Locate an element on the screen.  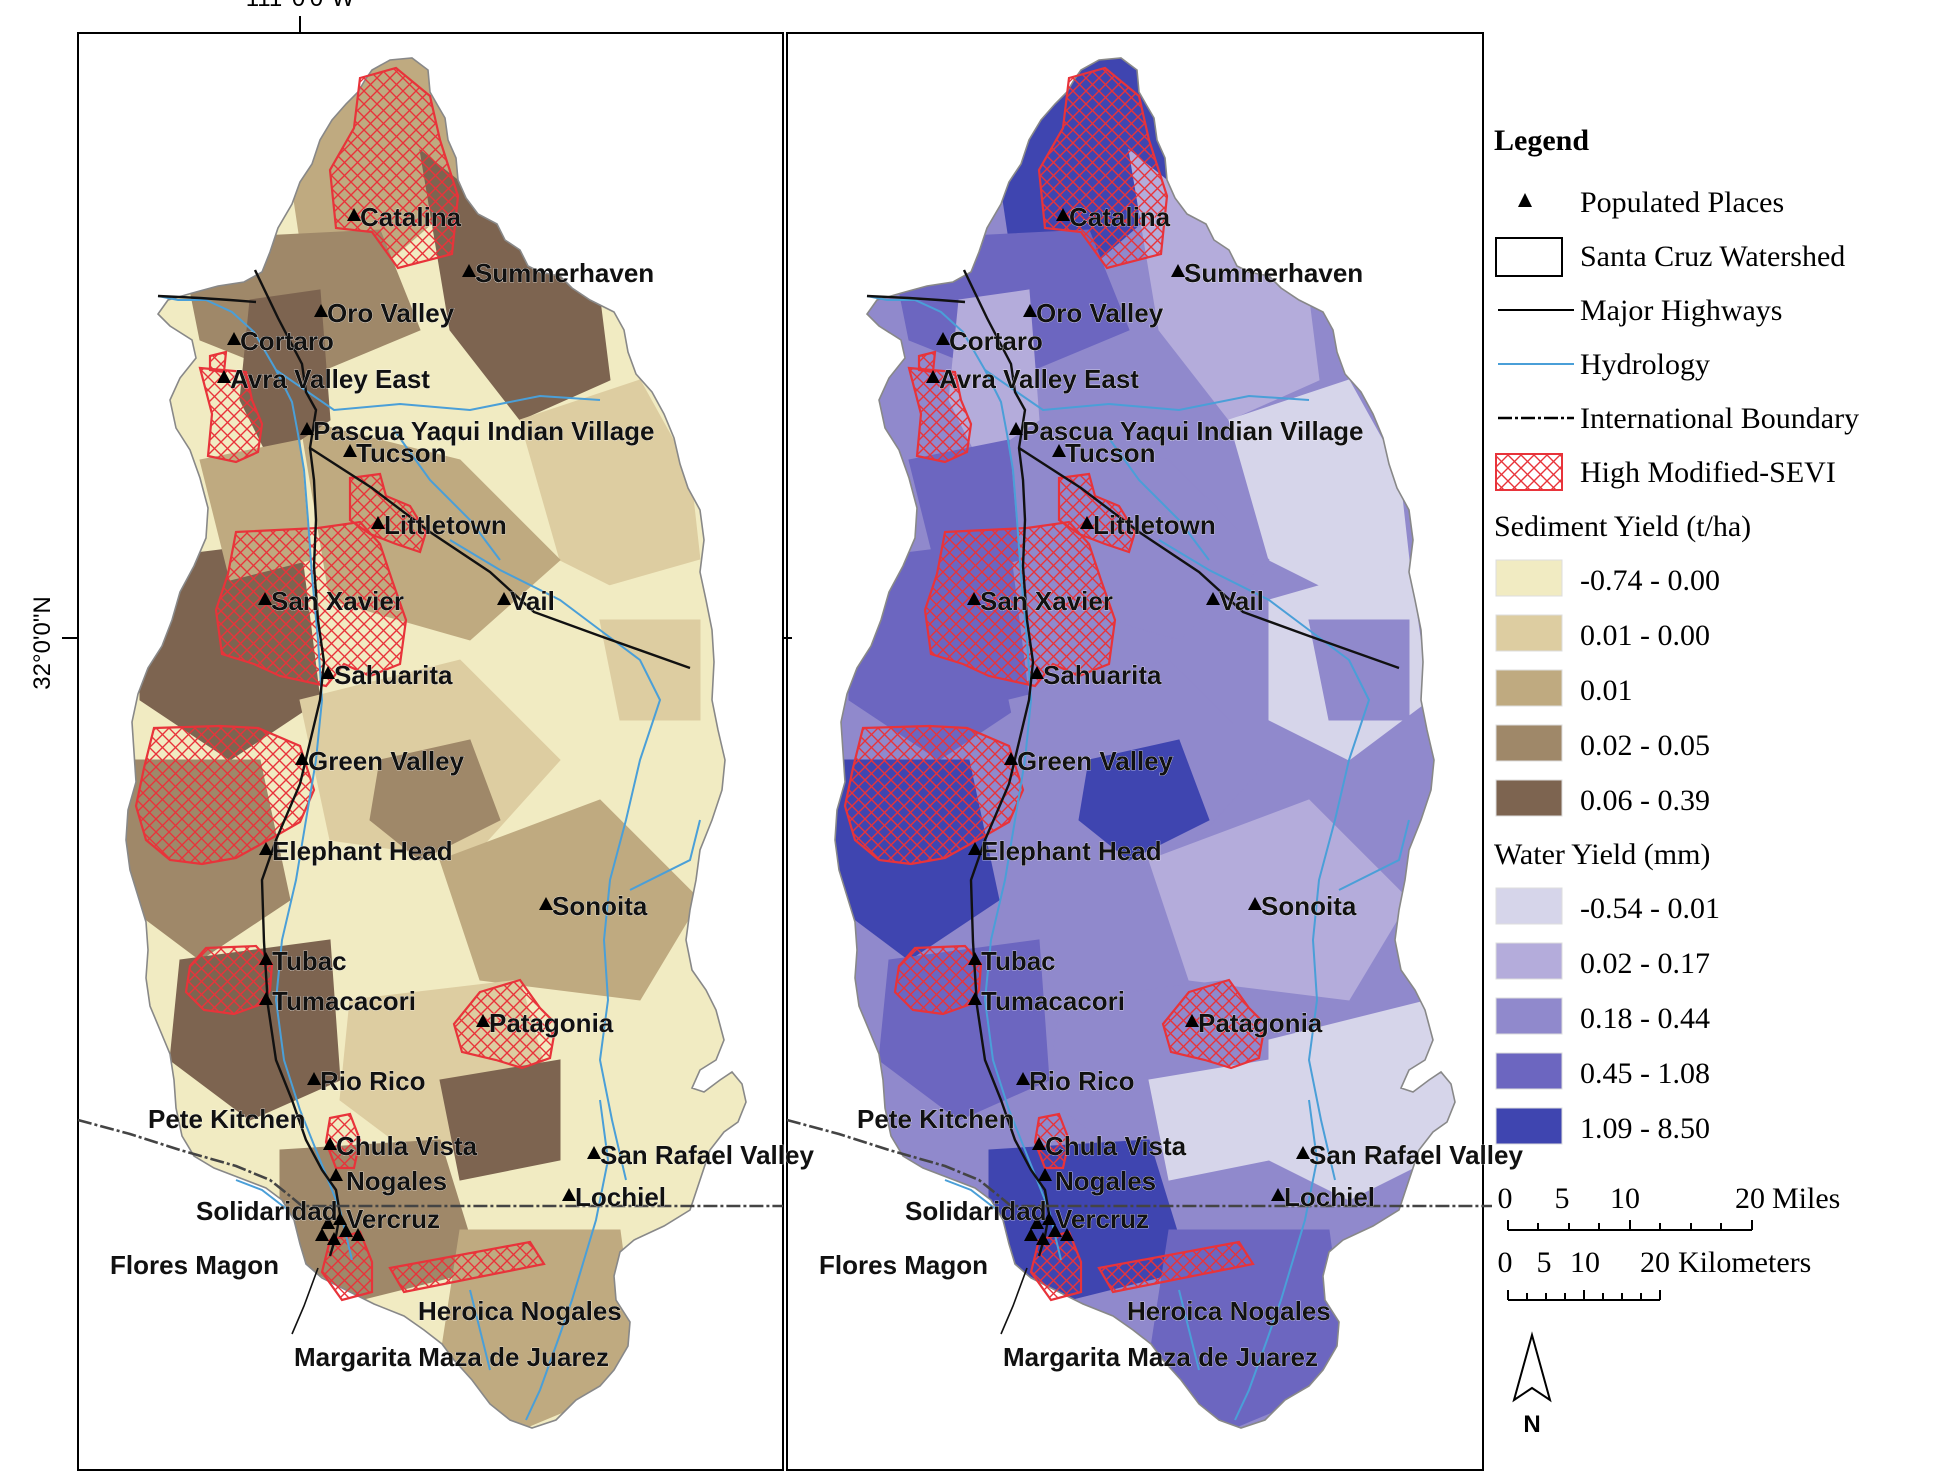
class-label: 0.18 - 0.44 is located at coordinates (1645, 1018).